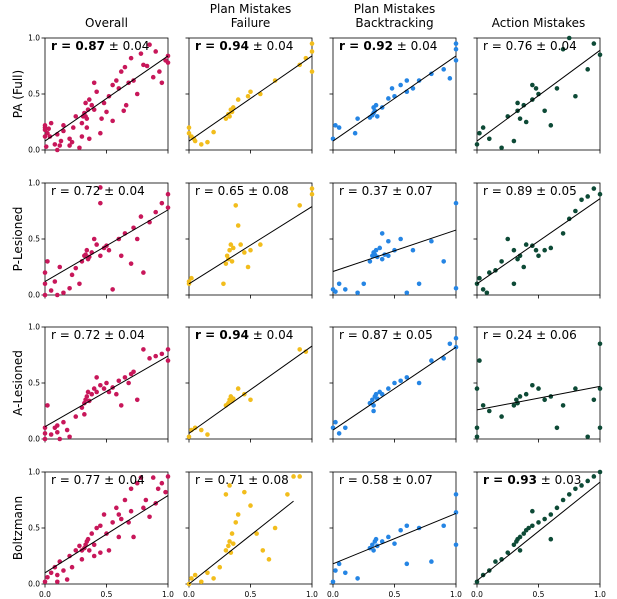  Describe the element at coordinates (363, 480) in the screenshot. I see `r-value: r = 0.58` at that location.